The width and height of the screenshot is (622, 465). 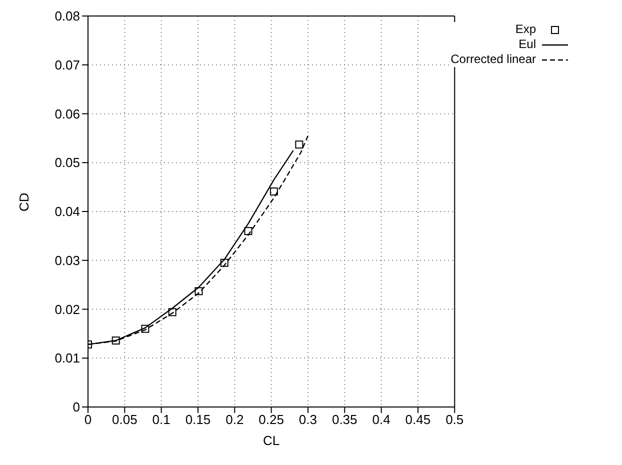 What do you see at coordinates (235, 420) in the screenshot?
I see `x-tick-label: 0.2` at bounding box center [235, 420].